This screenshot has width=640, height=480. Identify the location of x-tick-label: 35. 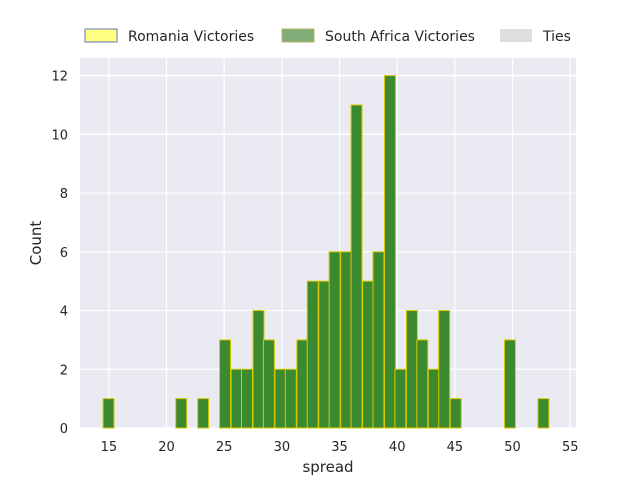
(339, 447).